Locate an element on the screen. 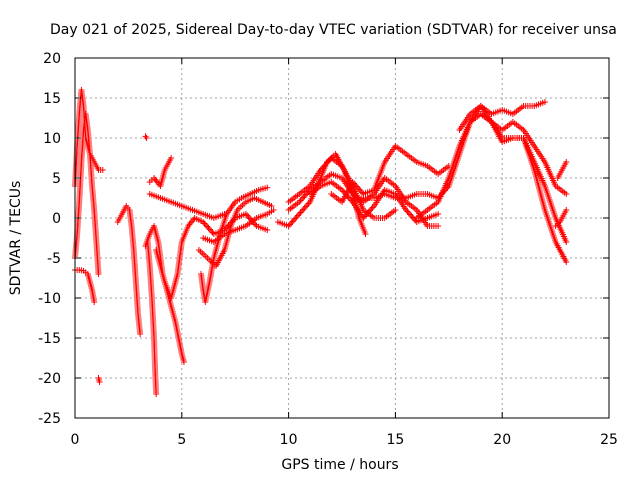  series-s4 is located at coordinates (99, 380).